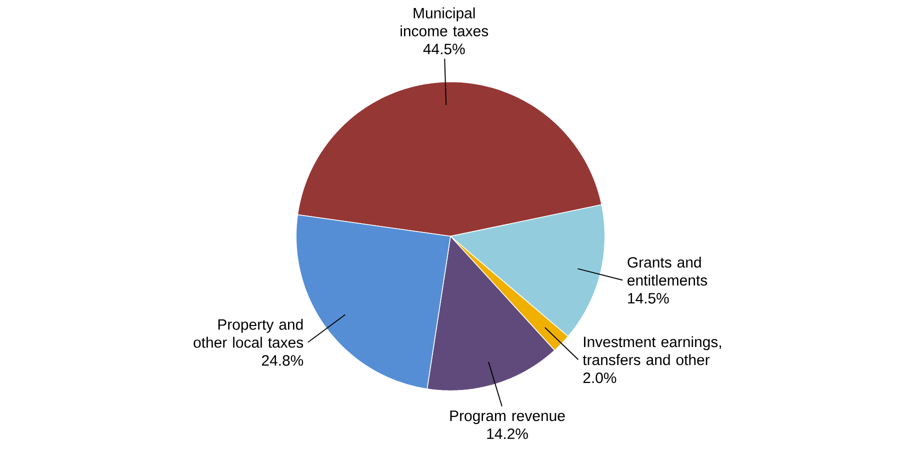  I want to click on data-label: 24.8%, so click(283, 360).